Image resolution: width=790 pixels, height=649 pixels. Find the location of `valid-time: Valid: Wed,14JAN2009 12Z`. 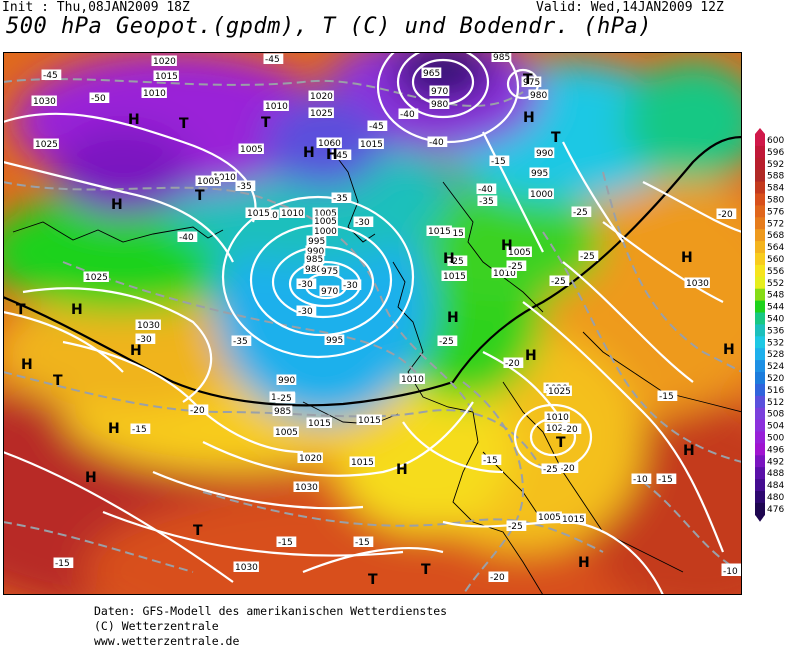

valid-time: Valid: Wed,14JAN2009 12Z is located at coordinates (630, 7).